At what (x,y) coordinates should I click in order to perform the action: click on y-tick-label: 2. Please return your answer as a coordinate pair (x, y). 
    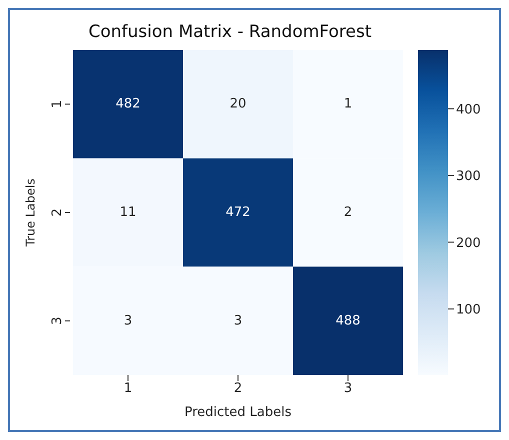
    Looking at the image, I should click on (57, 212).